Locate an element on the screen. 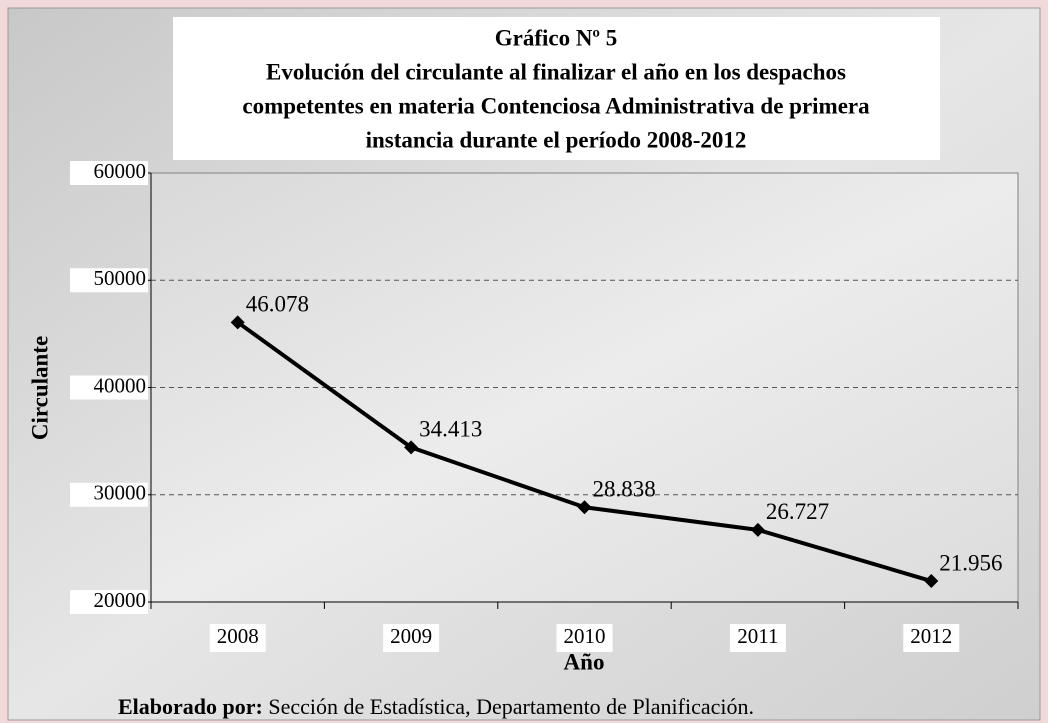  data-label: 34.413 is located at coordinates (450, 429).